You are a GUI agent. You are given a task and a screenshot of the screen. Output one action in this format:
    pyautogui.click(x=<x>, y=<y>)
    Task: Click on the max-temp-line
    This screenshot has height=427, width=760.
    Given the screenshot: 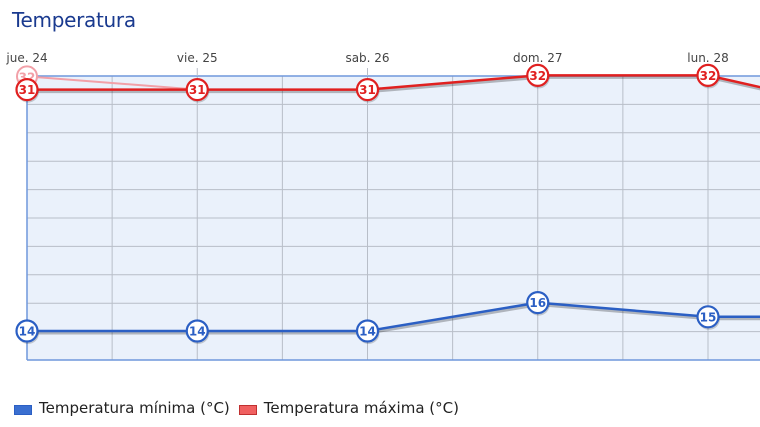 What is the action you would take?
    pyautogui.click(x=393, y=82)
    